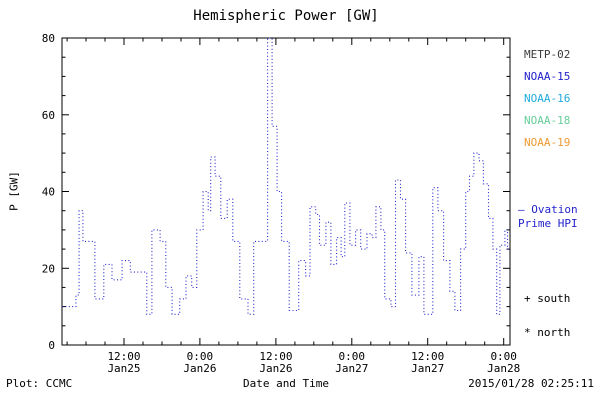 This screenshot has height=400, width=600. Describe the element at coordinates (123, 368) in the screenshot. I see `svg-text: Jan25` at that location.